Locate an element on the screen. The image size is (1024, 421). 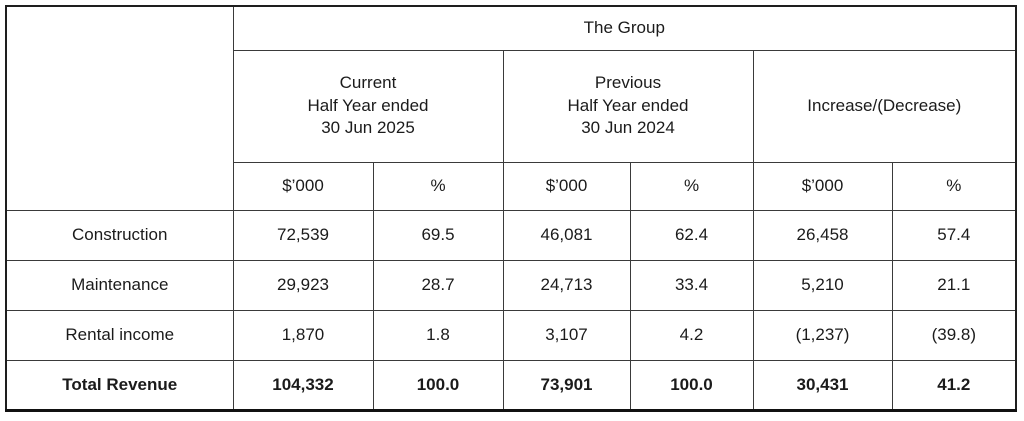
unit-header-current-amount: $’000 is located at coordinates (303, 186).